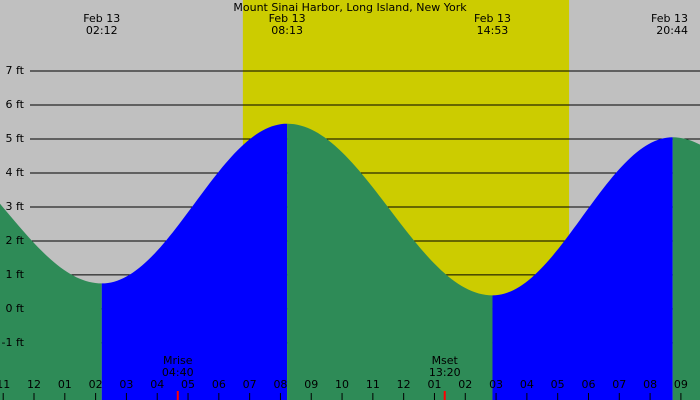  I want to click on y-tick-label: 4 ft, so click(15, 172).